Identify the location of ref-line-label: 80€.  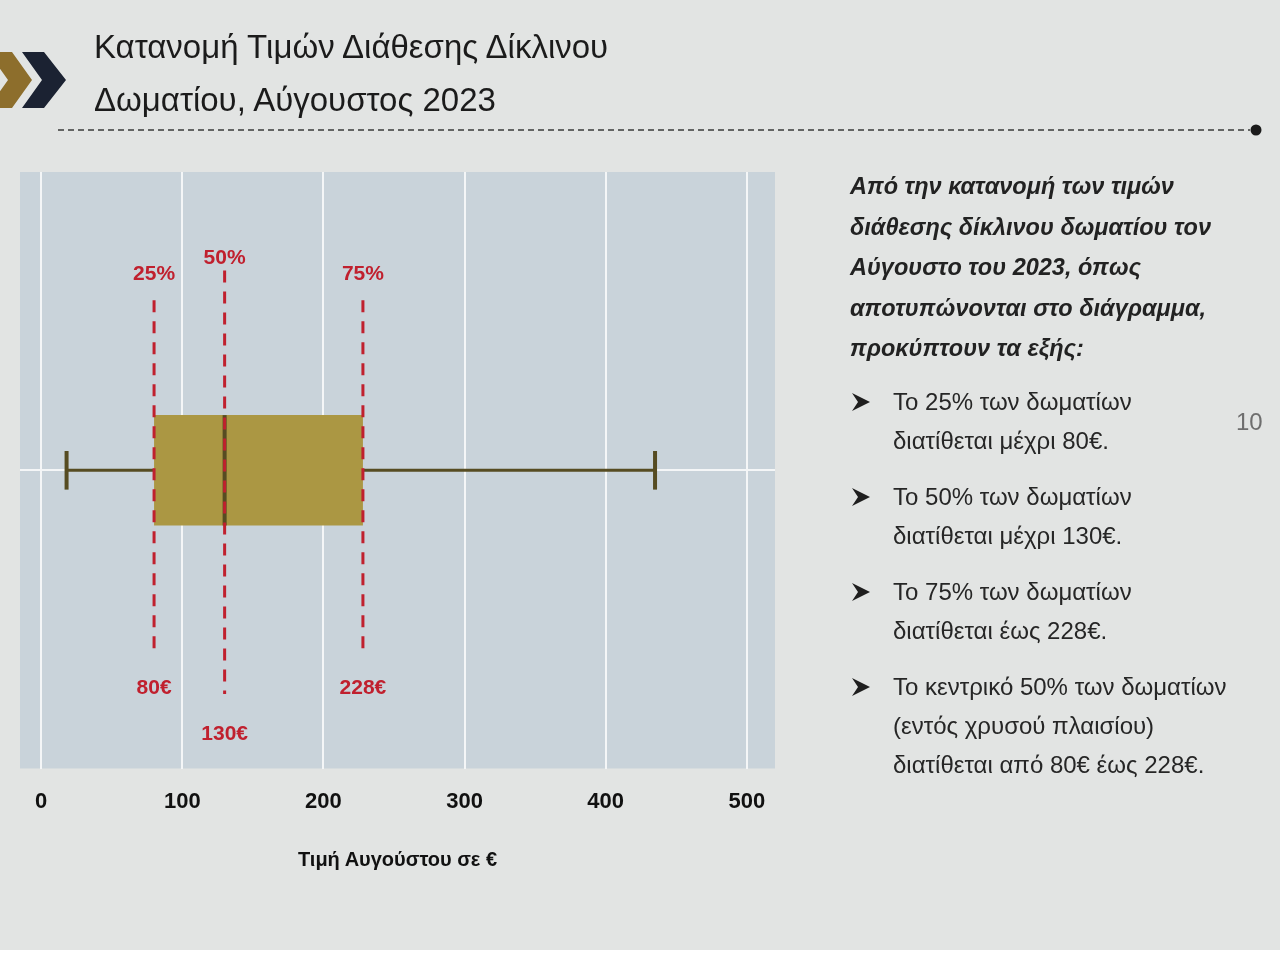
(154, 687).